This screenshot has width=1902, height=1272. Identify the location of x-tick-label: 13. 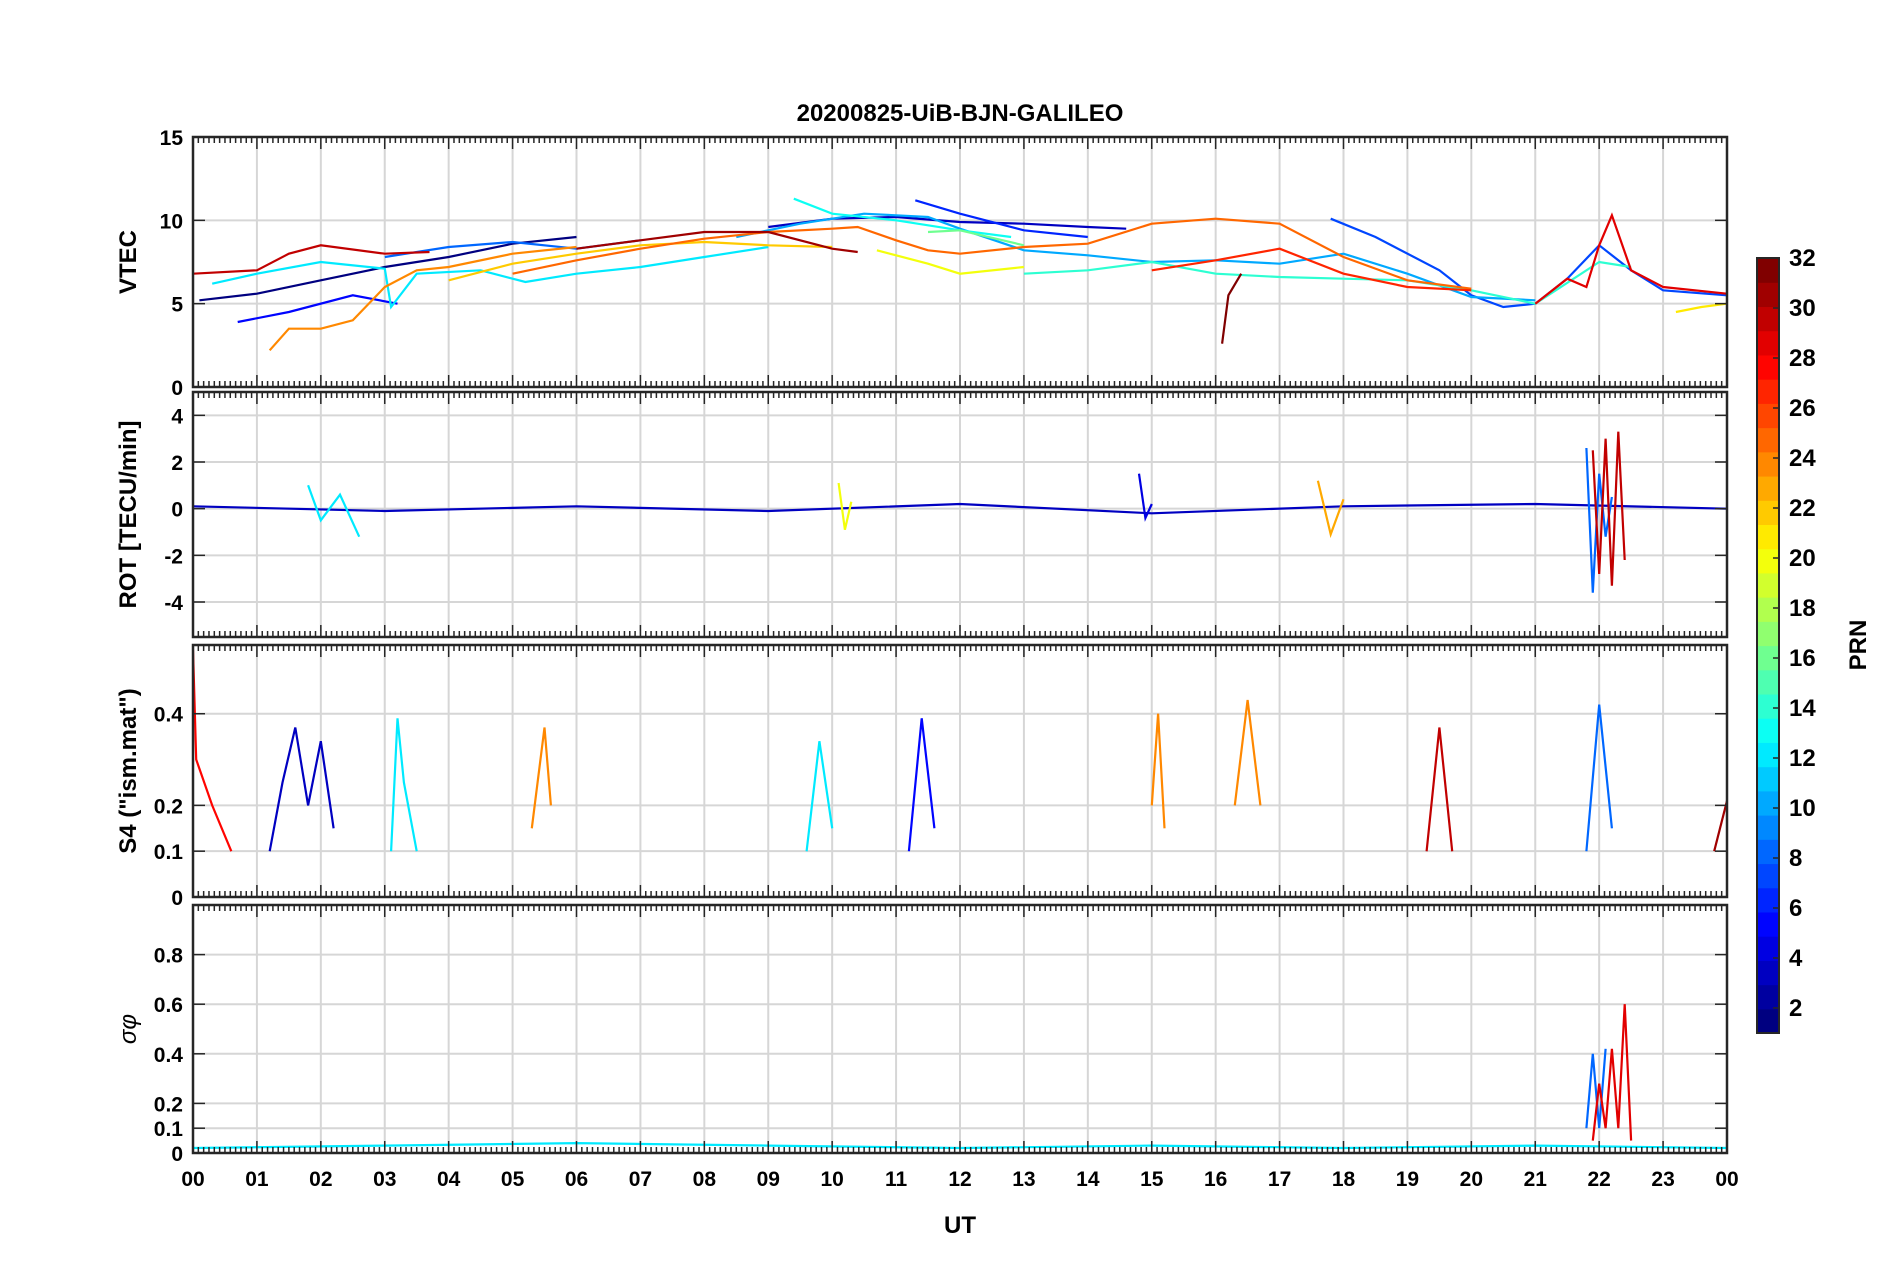
(1023, 1179).